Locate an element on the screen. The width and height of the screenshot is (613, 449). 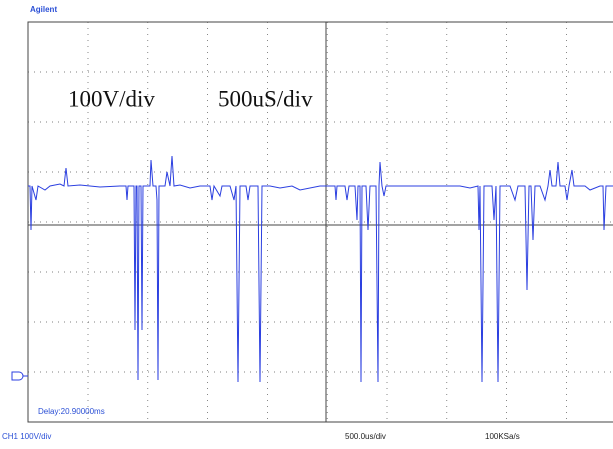
volts-annotation: 100V/div is located at coordinates (111, 98).